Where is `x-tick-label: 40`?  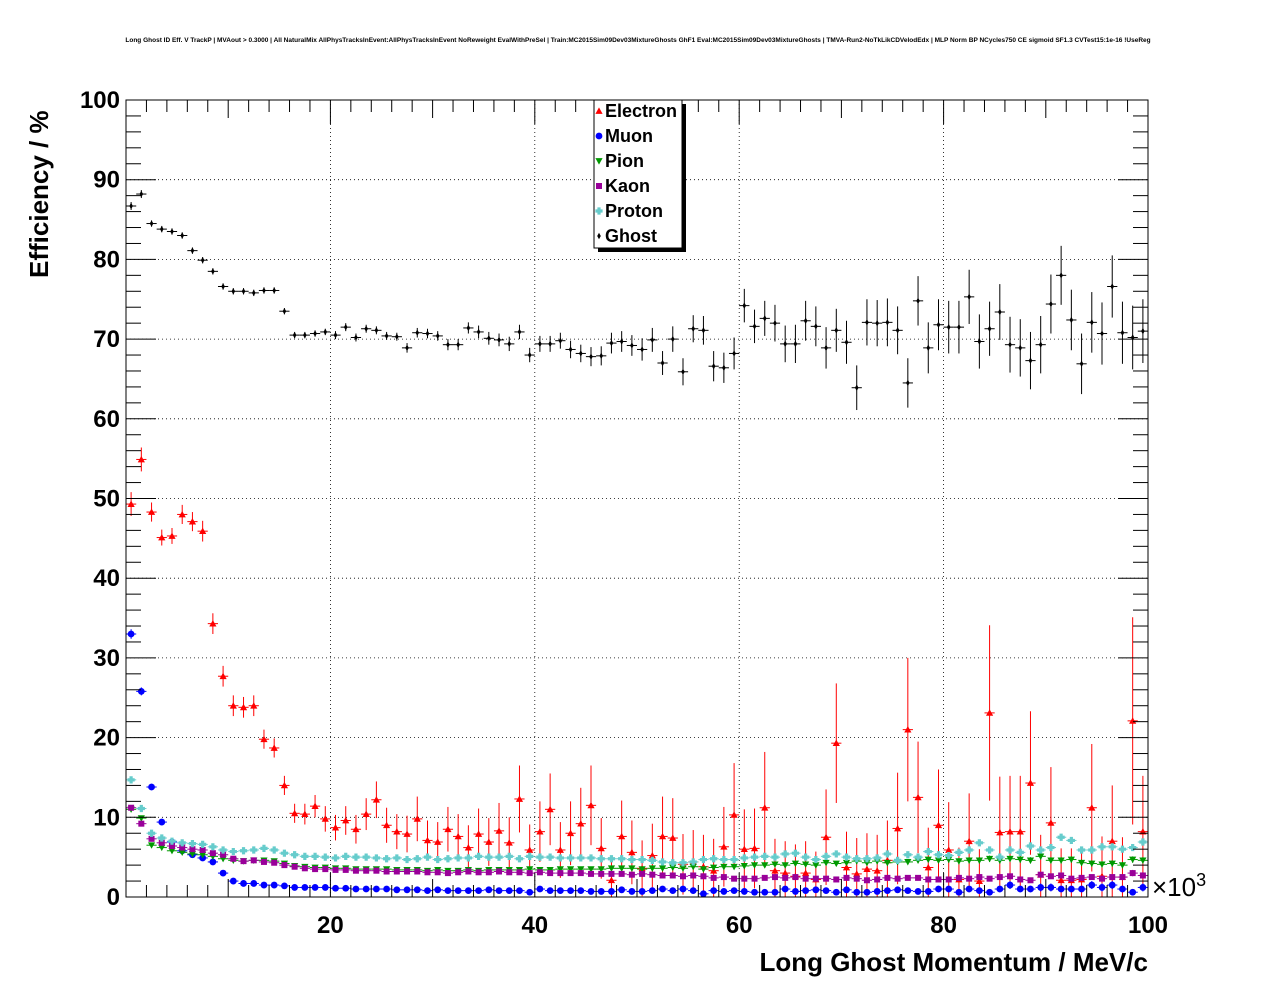
x-tick-label: 40 is located at coordinates (534, 925).